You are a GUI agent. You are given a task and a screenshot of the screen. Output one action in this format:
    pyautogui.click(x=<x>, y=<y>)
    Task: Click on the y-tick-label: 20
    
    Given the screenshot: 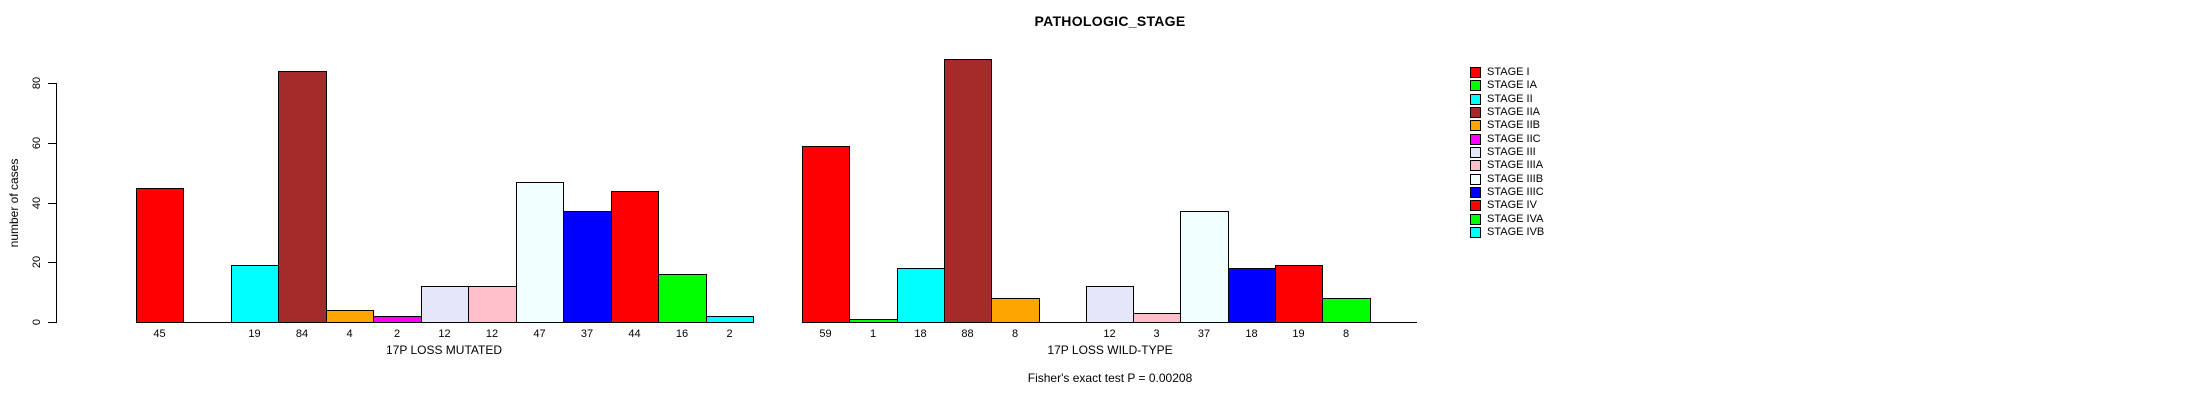 What is the action you would take?
    pyautogui.click(x=37, y=262)
    